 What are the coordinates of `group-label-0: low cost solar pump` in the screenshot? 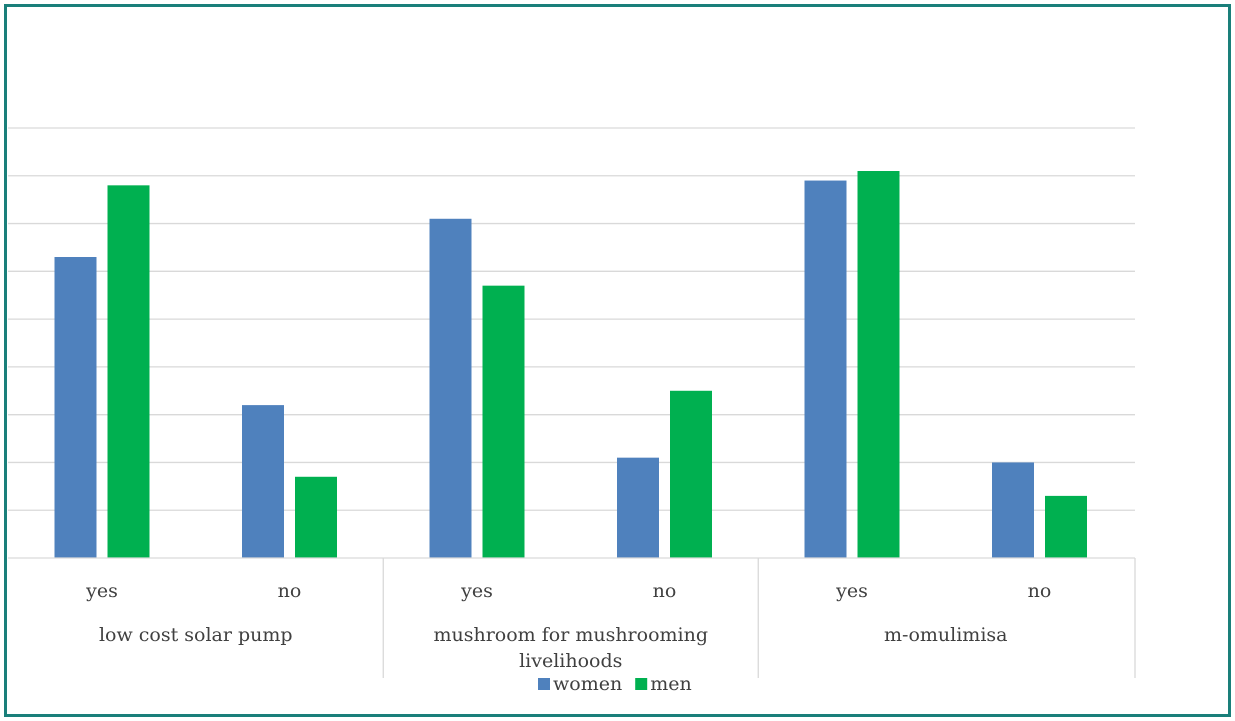 It's located at (196, 635).